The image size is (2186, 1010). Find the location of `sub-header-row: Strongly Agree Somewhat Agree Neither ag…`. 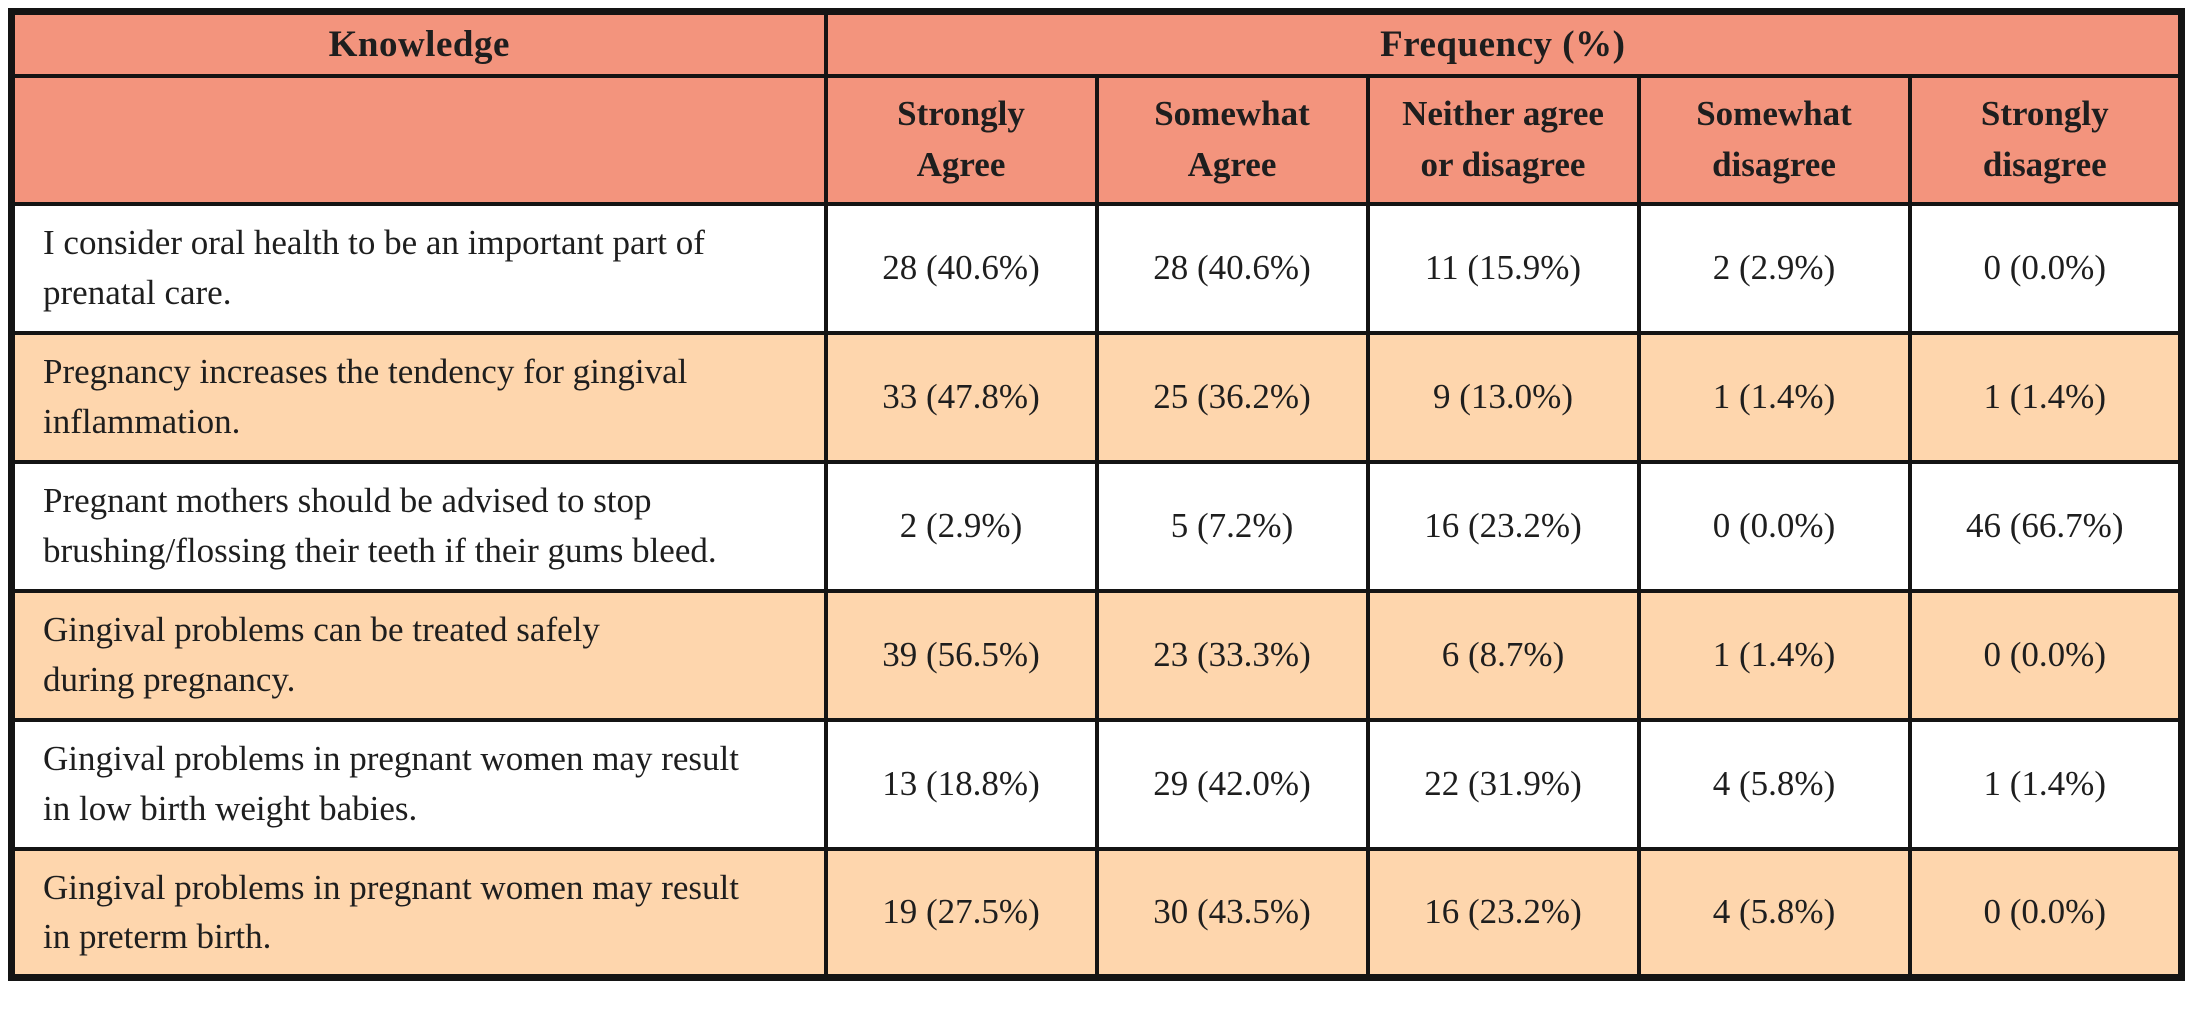

sub-header-row: Strongly Agree Somewhat Agree Neither ag… is located at coordinates (1096, 139).